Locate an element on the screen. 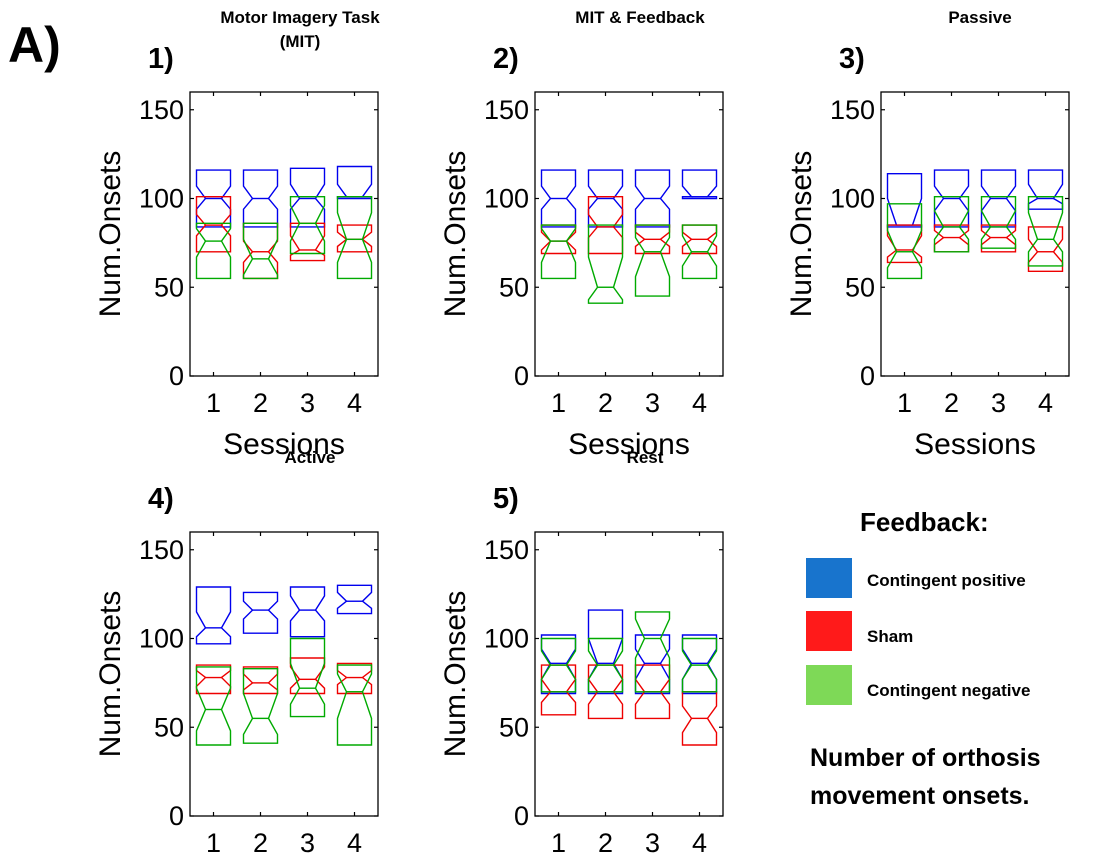  figure-note-line-1: Number of orthosis is located at coordinates (925, 758).